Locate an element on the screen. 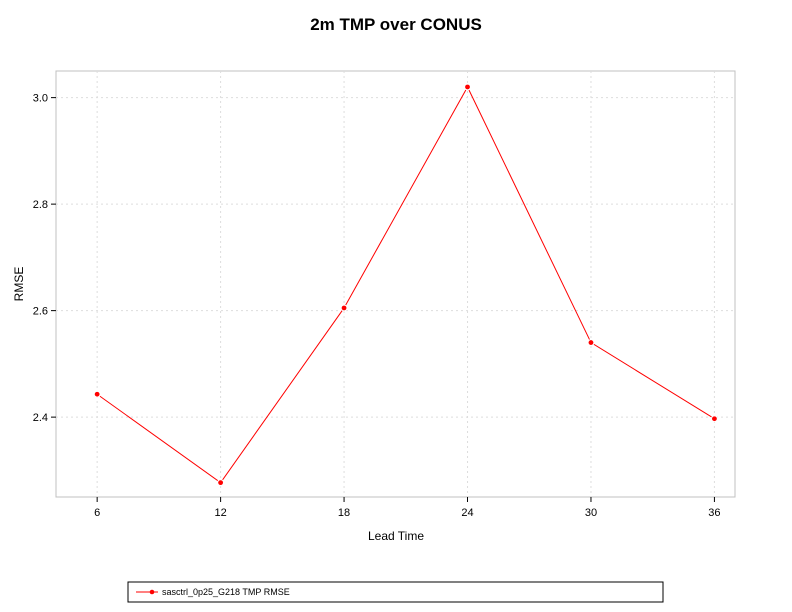 Image resolution: width=792 pixels, height=612 pixels. legend-box is located at coordinates (395, 592).